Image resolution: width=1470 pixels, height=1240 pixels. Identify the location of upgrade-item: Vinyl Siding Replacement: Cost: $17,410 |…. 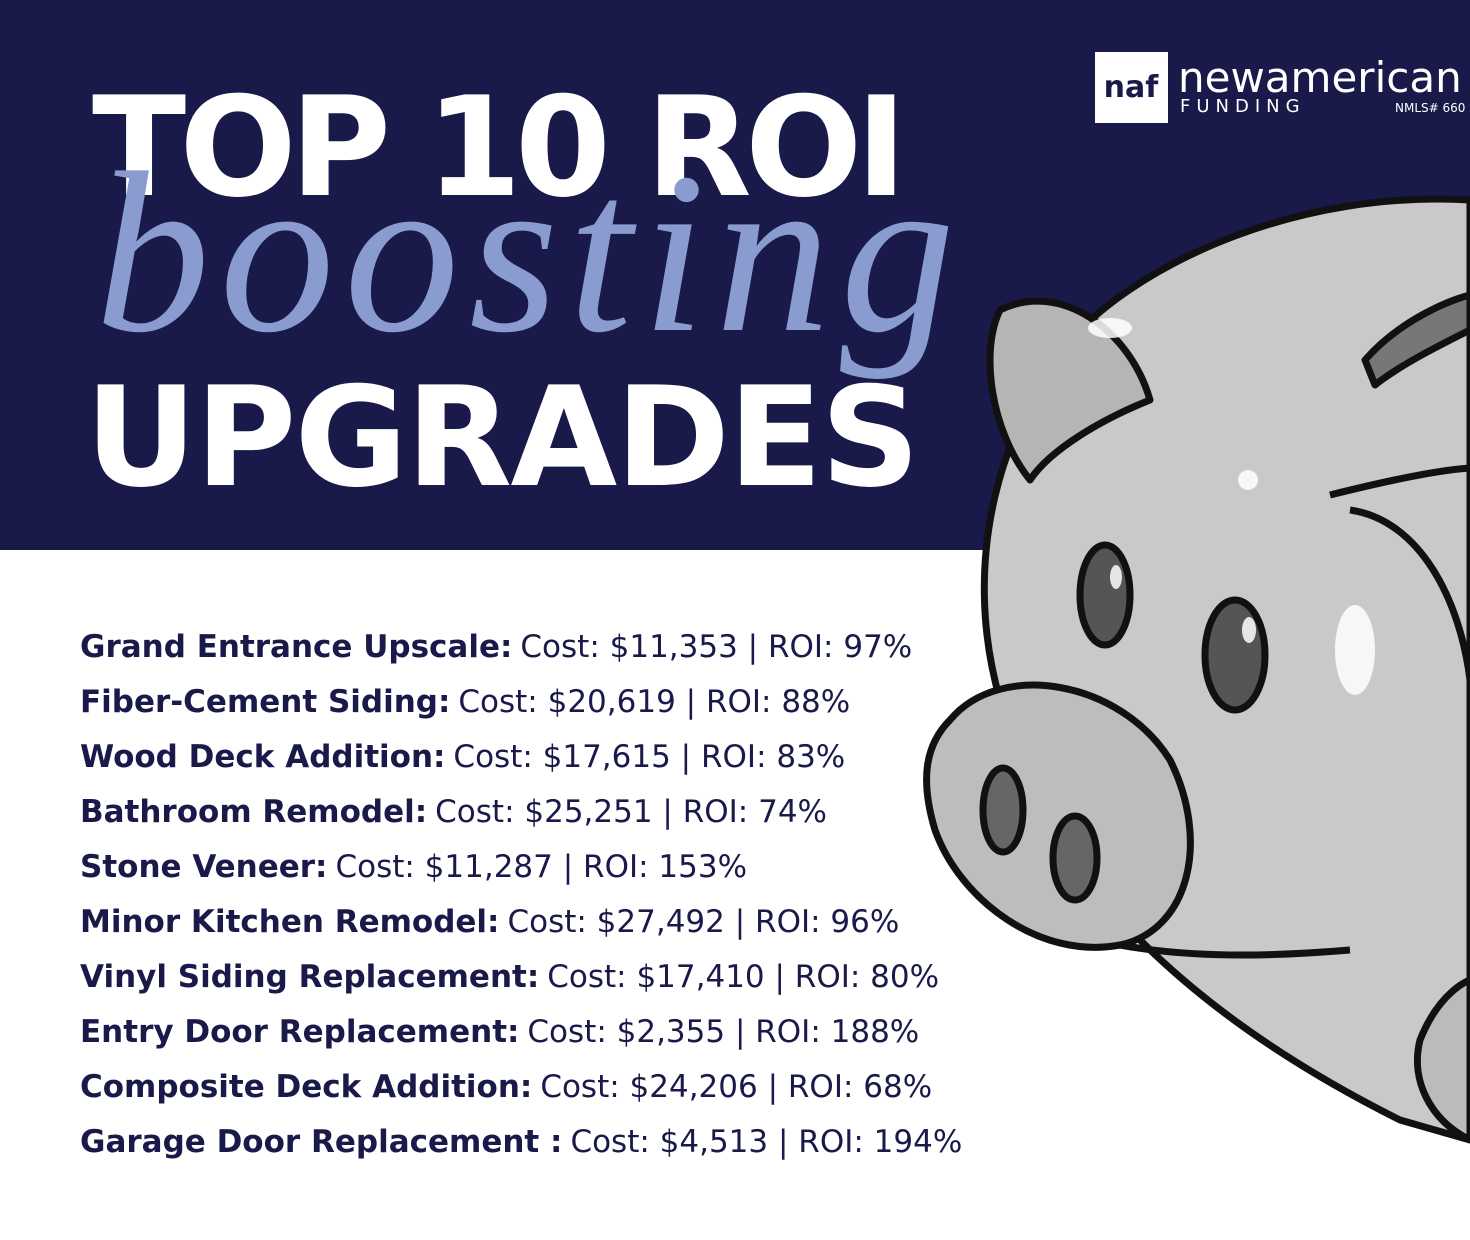
(509, 977).